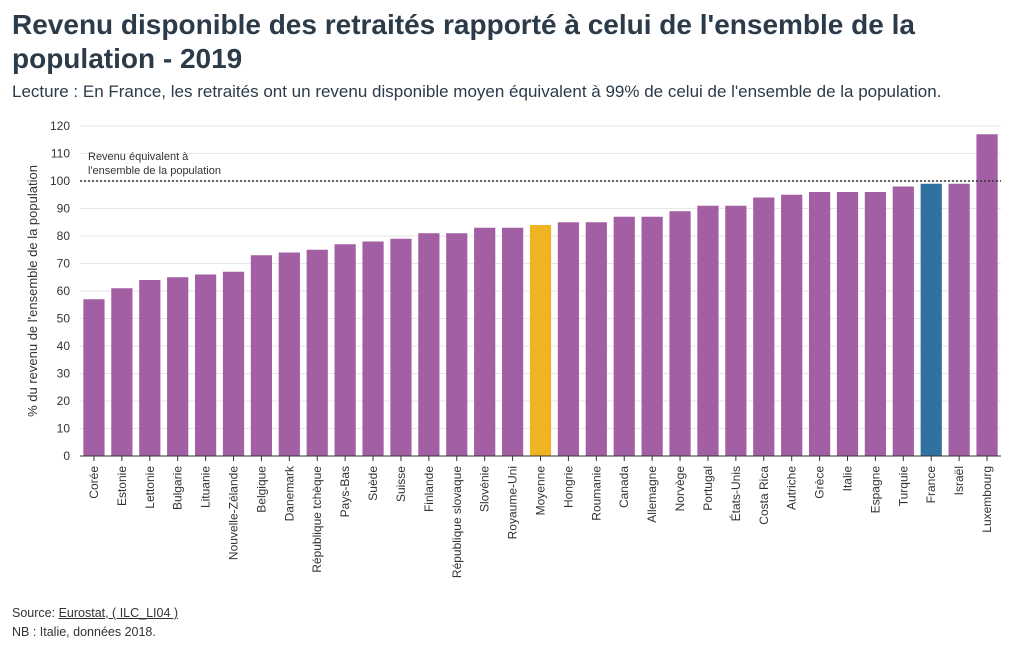  Describe the element at coordinates (903, 486) in the screenshot. I see `x-tick-label: Turquie` at that location.